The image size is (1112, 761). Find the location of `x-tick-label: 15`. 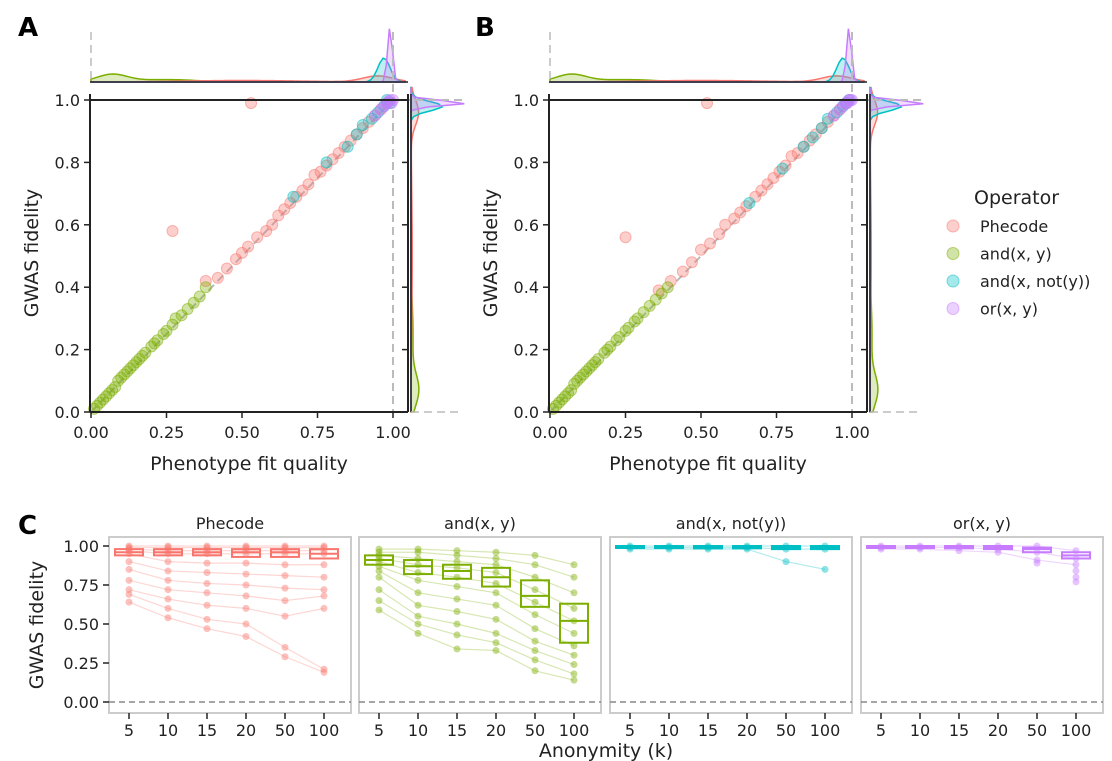

x-tick-label: 15 is located at coordinates (207, 730).